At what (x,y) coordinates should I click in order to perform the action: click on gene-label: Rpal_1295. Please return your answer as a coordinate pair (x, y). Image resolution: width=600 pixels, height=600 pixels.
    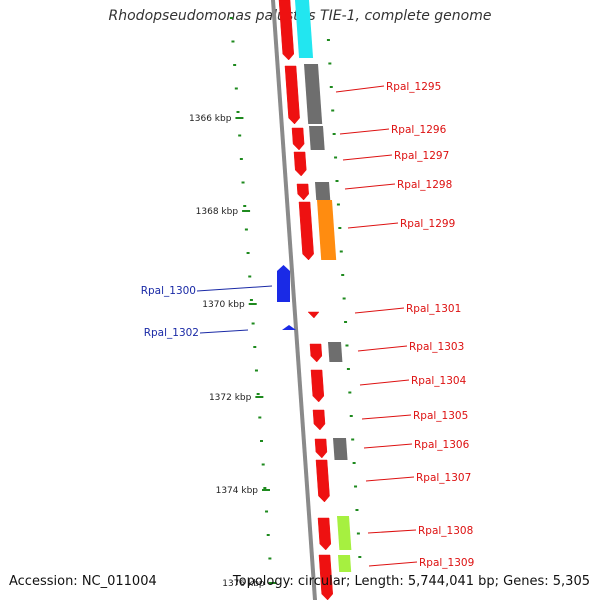
    Looking at the image, I should click on (413, 87).